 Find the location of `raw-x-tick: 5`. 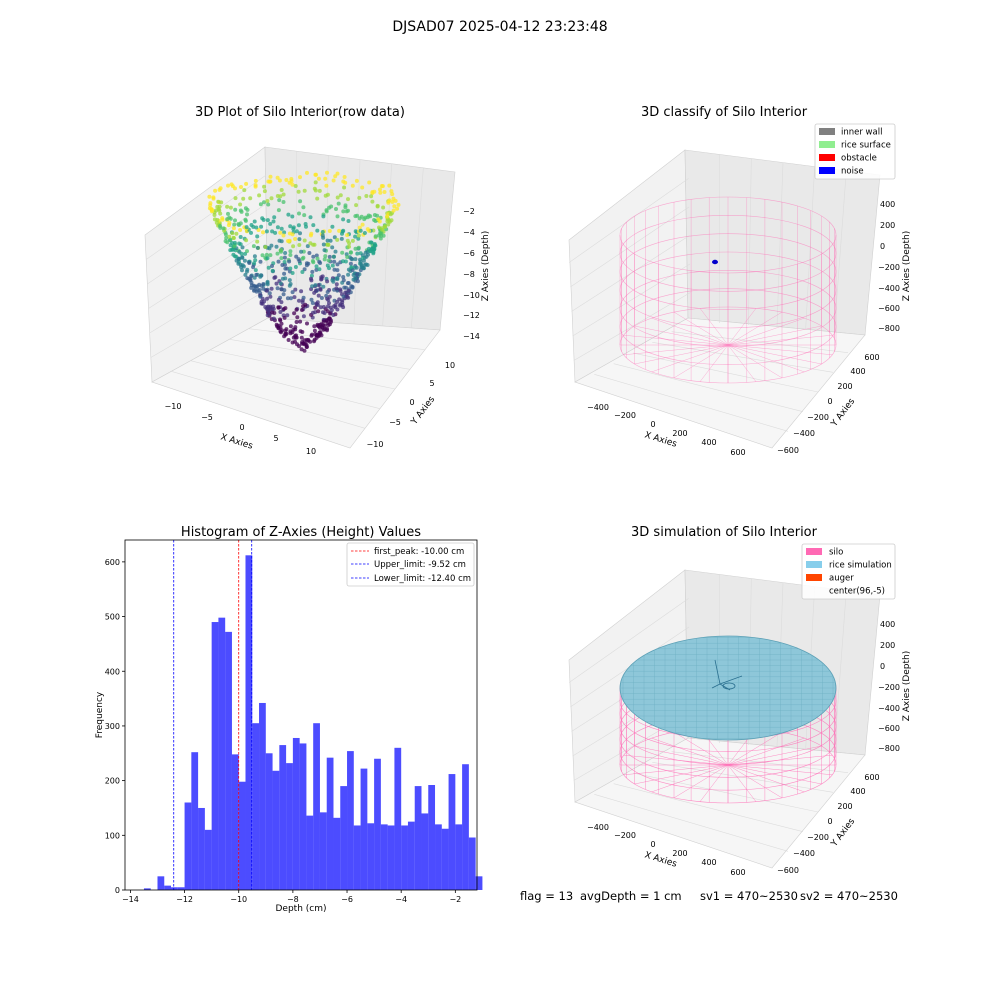

raw-x-tick: 5 is located at coordinates (275, 438).